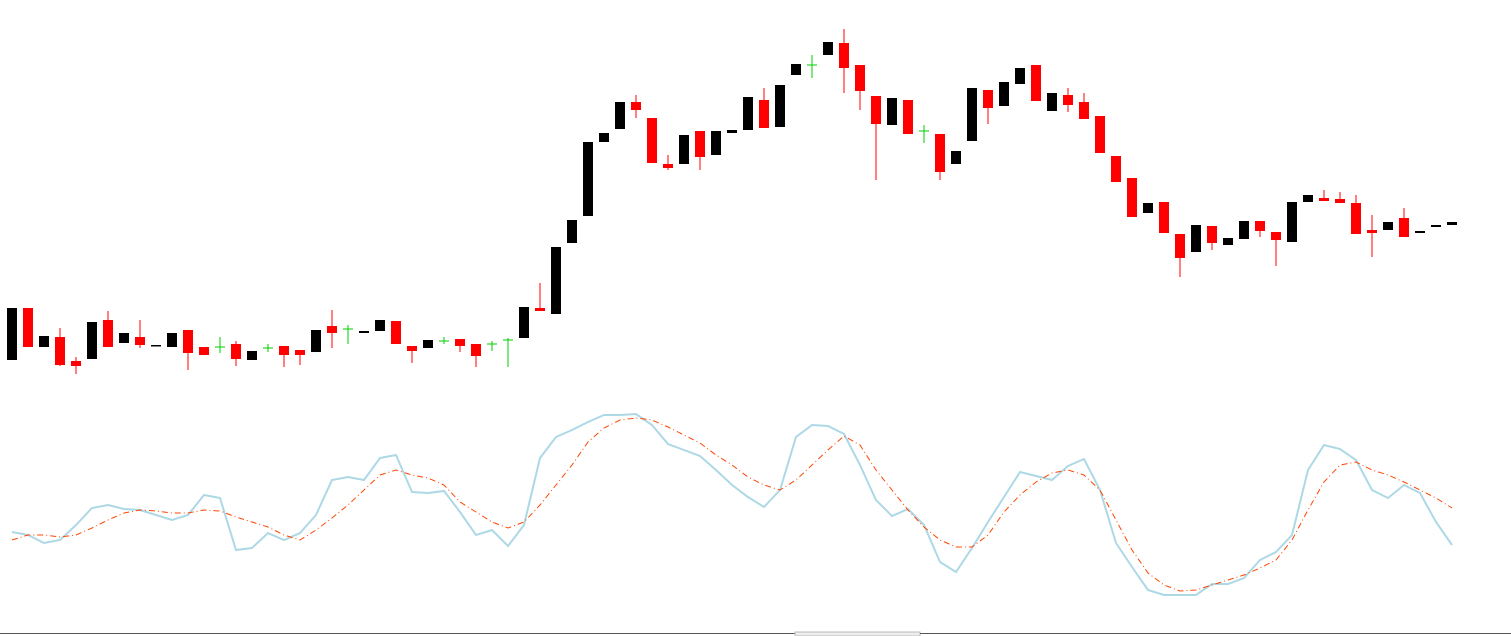 The height and width of the screenshot is (636, 1511). Describe the element at coordinates (857, 633) in the screenshot. I see `scrollbar-thumb` at that location.